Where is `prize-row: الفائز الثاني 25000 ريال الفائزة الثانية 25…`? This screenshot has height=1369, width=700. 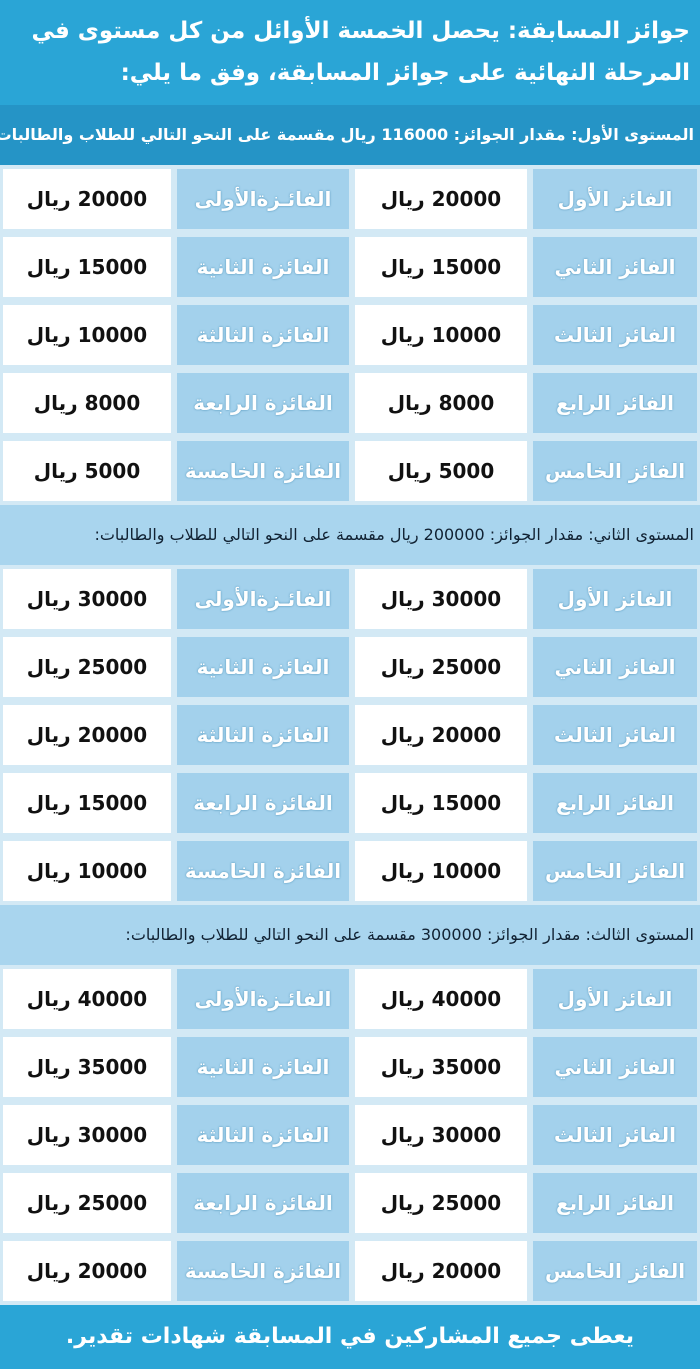
prize-row: الفائز الثاني 25000 ريال الفائزة الثانية 25… is located at coordinates (350, 667).